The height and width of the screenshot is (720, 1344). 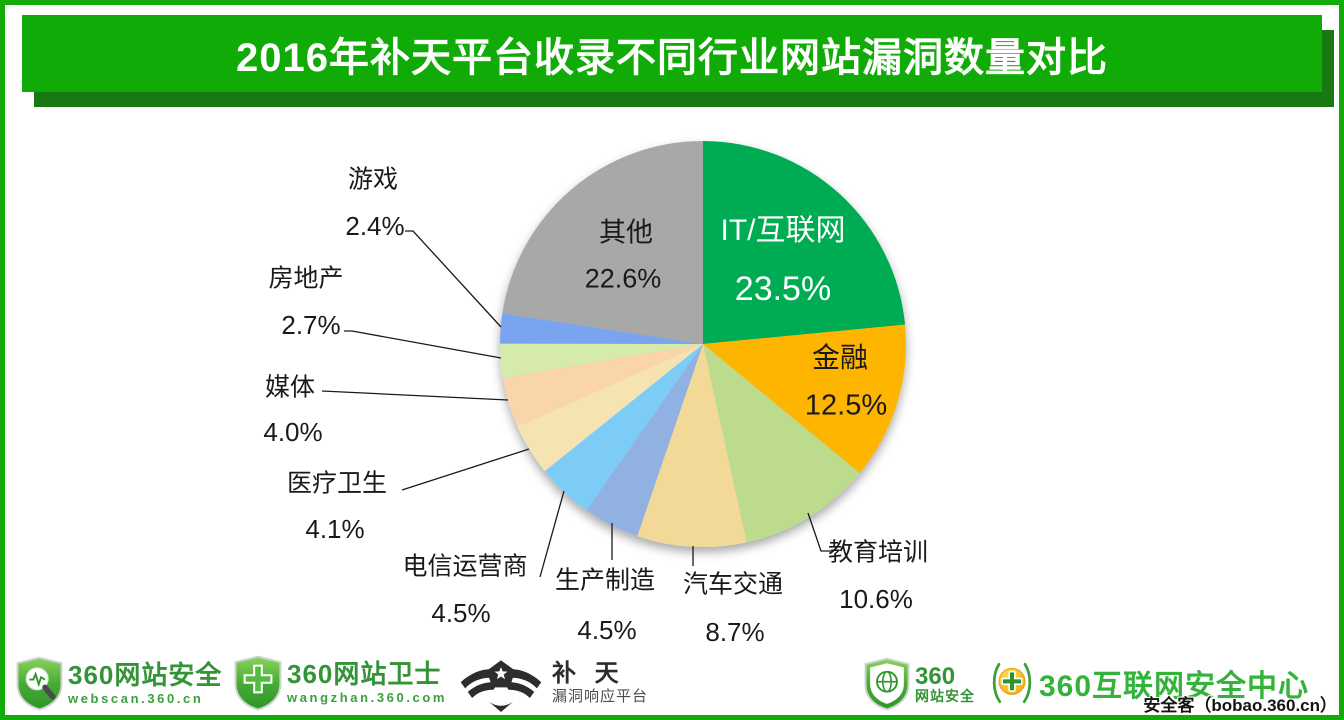 What do you see at coordinates (672, 57) in the screenshot?
I see `page-title: 2016年补天平台收录不同行业网站漏洞数量对比` at bounding box center [672, 57].